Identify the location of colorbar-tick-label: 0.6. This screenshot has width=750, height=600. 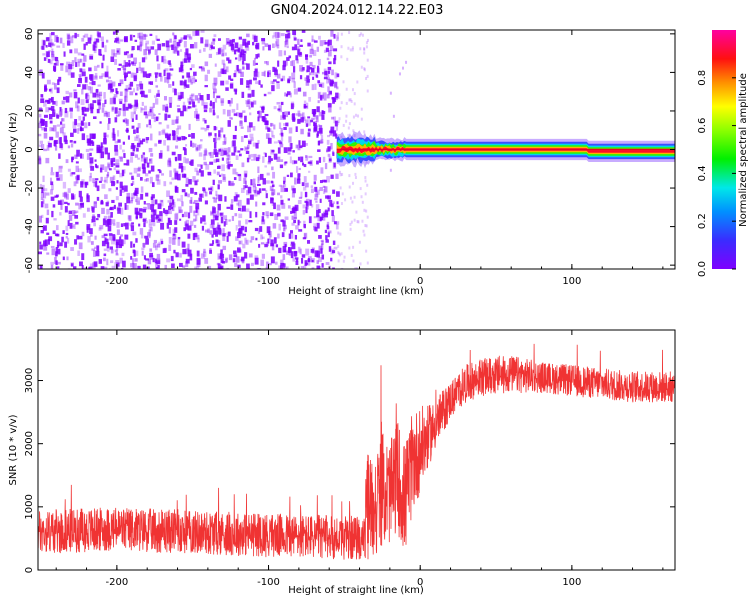
(702, 126).